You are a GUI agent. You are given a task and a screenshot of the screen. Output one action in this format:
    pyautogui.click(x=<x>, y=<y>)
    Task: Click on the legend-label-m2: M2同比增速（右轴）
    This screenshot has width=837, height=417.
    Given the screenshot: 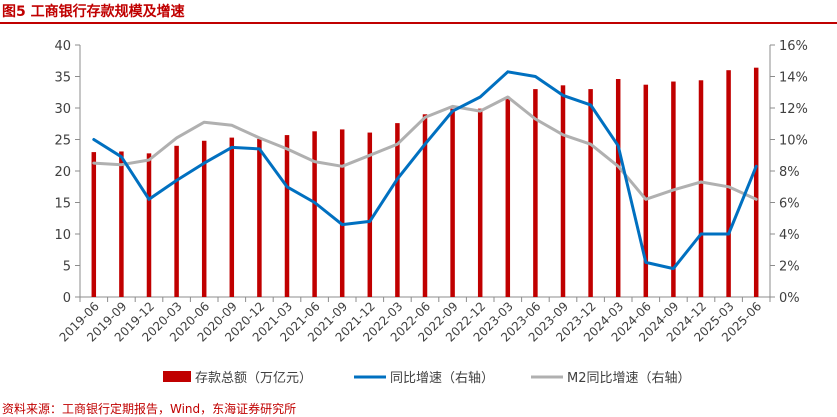 What is the action you would take?
    pyautogui.click(x=629, y=378)
    